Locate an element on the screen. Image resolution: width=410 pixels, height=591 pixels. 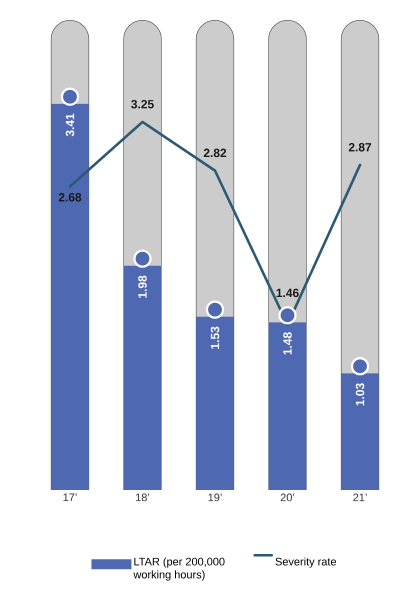
x-tick-label: 17’ is located at coordinates (70, 498).